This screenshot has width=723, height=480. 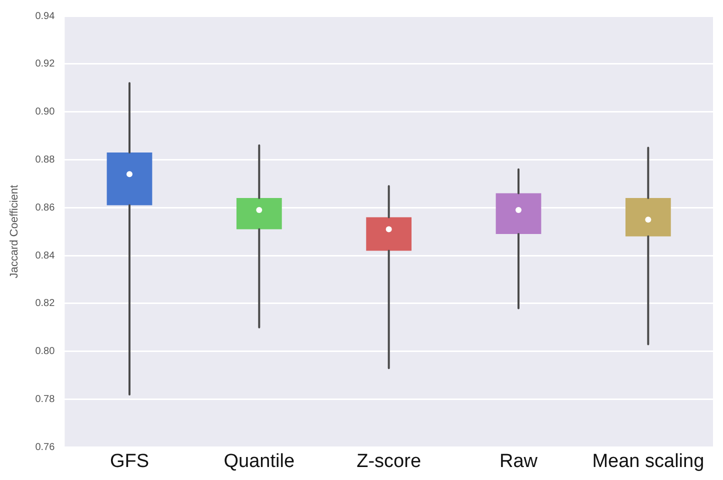 I want to click on y-tick-label: 0.92, so click(x=45, y=64).